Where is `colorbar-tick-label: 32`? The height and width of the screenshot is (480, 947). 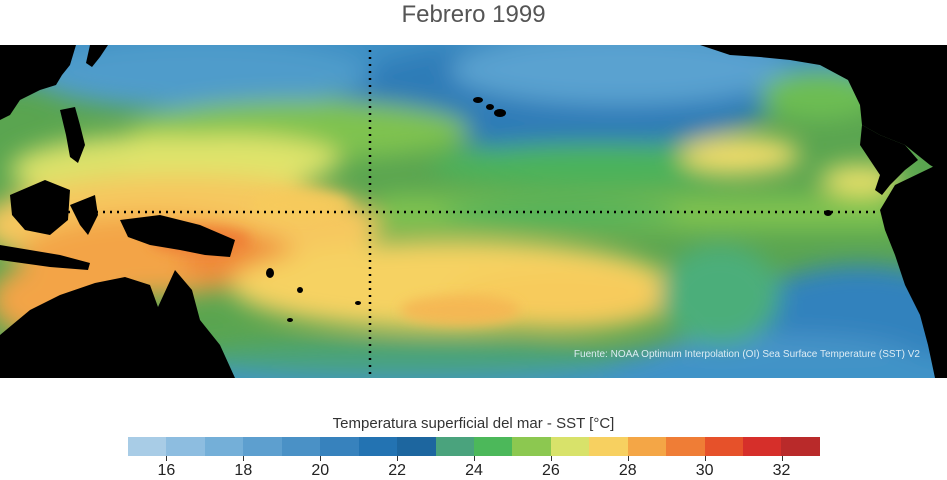
colorbar-tick-label: 32 is located at coordinates (781, 470).